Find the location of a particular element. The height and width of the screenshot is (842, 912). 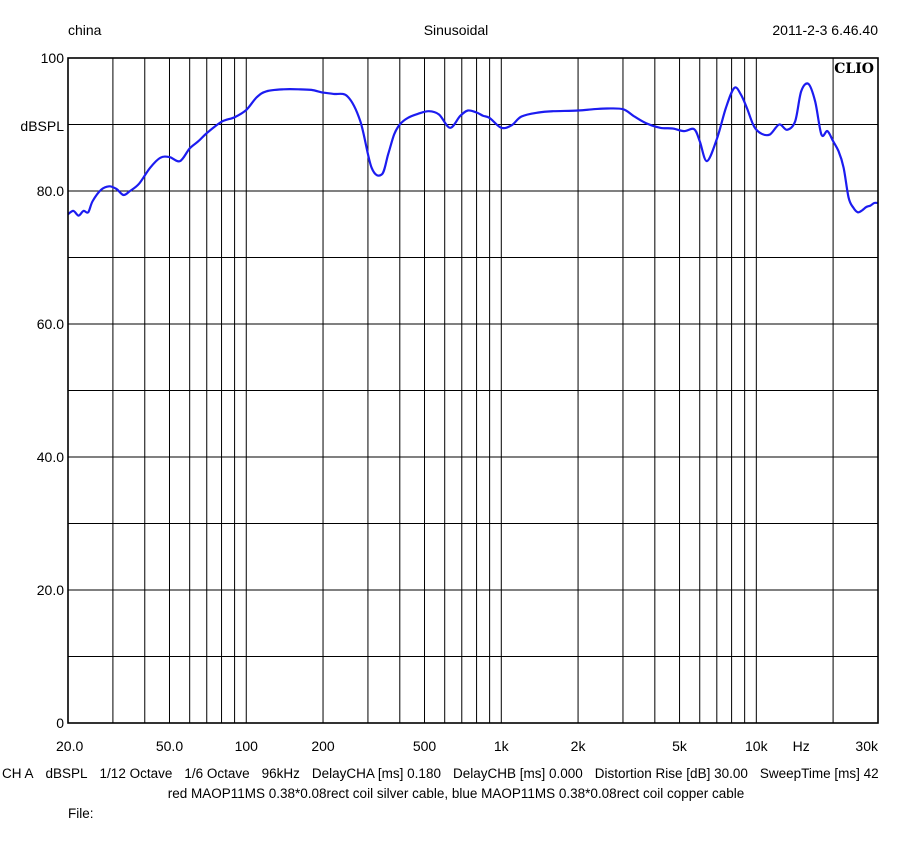

file-label: File: is located at coordinates (81, 813).